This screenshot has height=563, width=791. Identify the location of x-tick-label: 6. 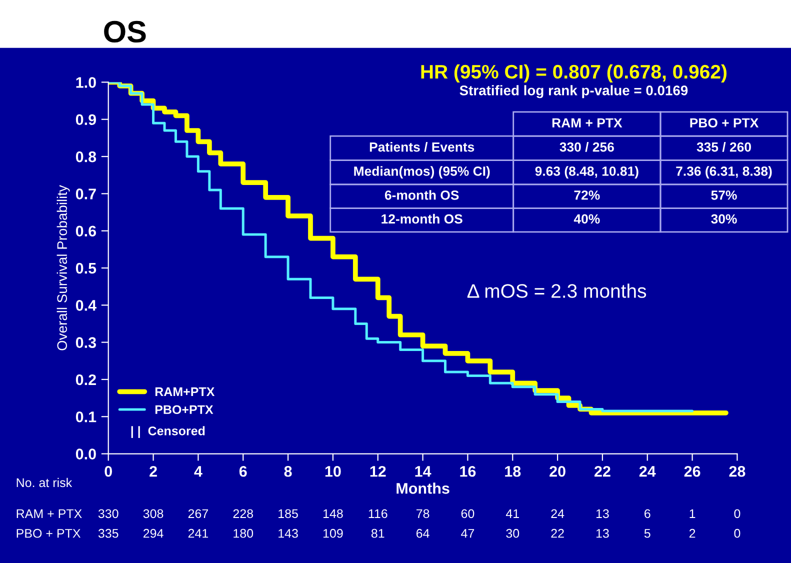
(243, 471).